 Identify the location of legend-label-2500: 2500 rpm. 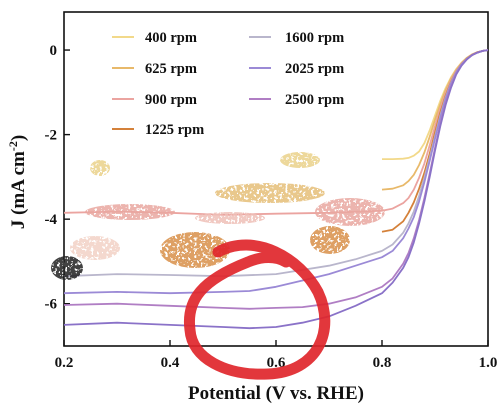
(314, 100).